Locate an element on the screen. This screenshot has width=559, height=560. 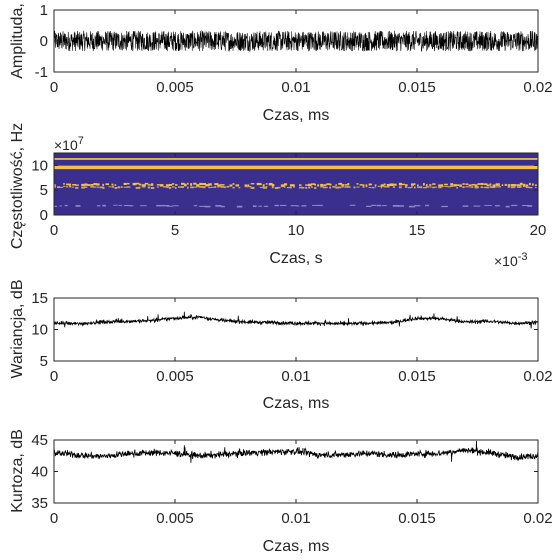
spec-y-tick-label: 0 is located at coordinates (44, 215).